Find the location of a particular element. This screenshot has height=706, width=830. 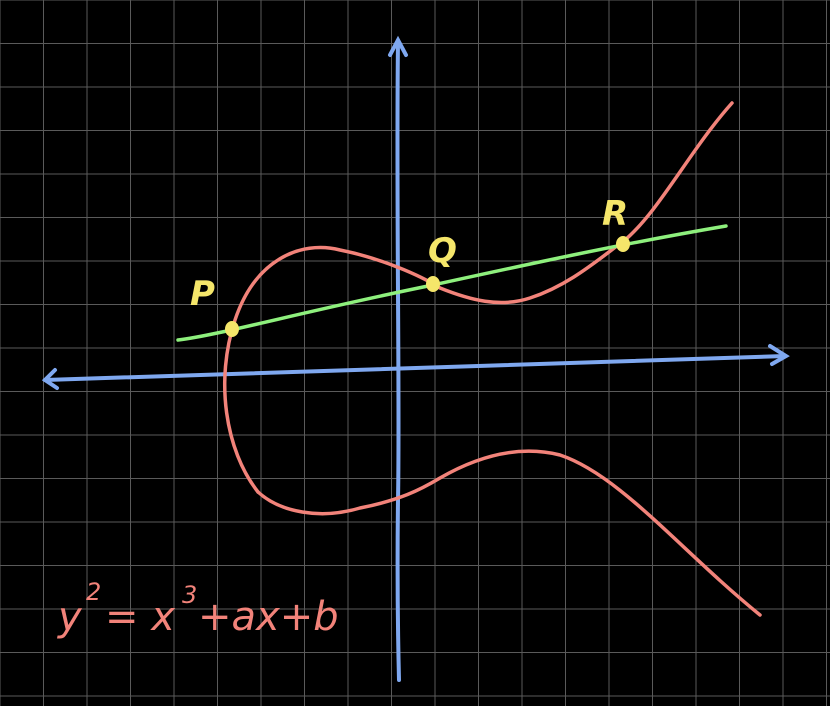

equation-y: y is located at coordinates (70, 617).